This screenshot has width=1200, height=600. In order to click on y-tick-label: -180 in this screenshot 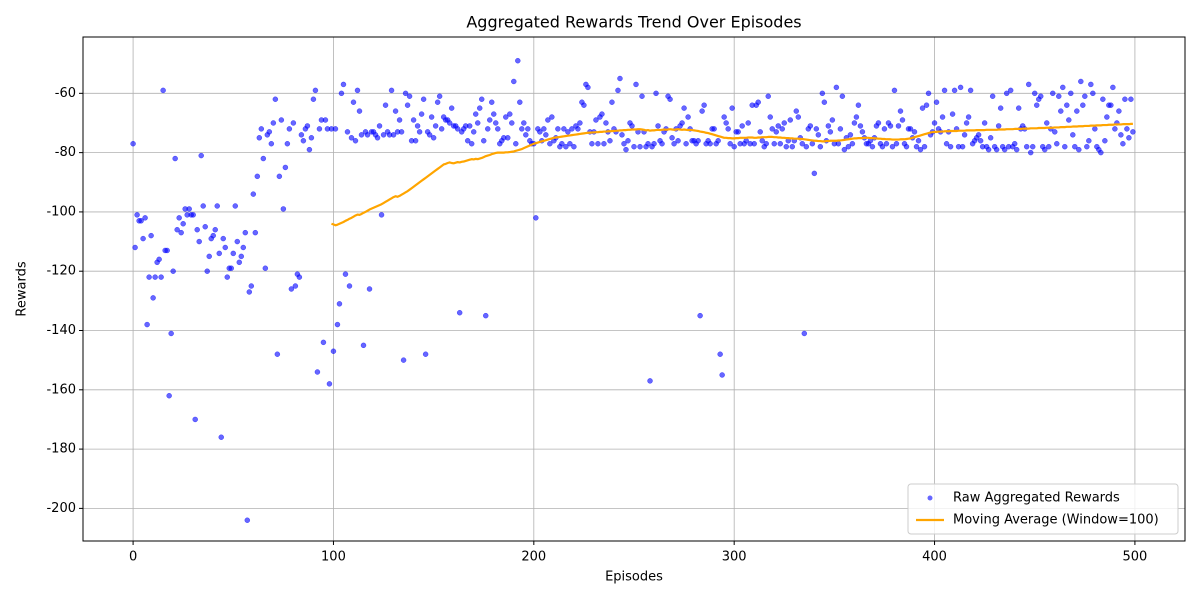, I will do `click(61, 449)`.